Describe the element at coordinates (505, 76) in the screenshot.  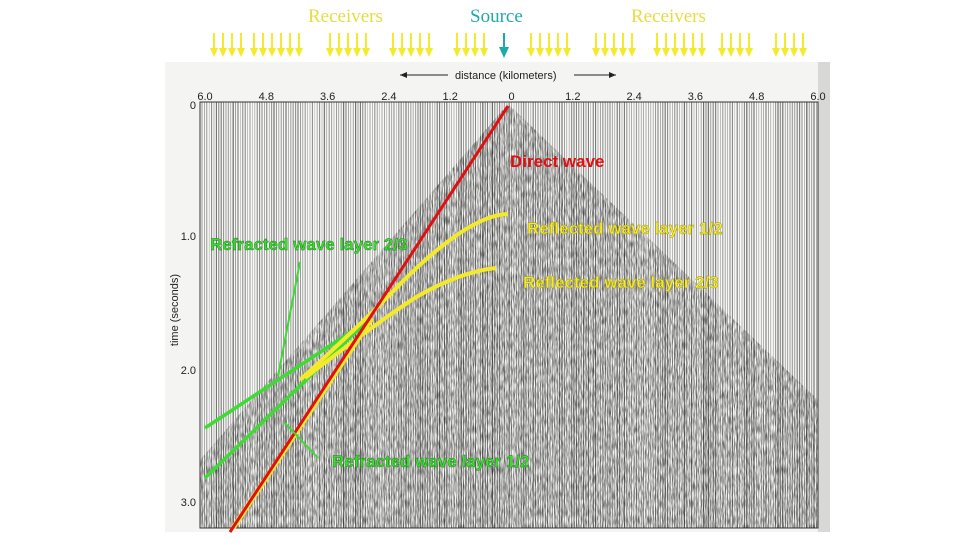
I see `distance-axis-label: distance (kilometers)` at that location.